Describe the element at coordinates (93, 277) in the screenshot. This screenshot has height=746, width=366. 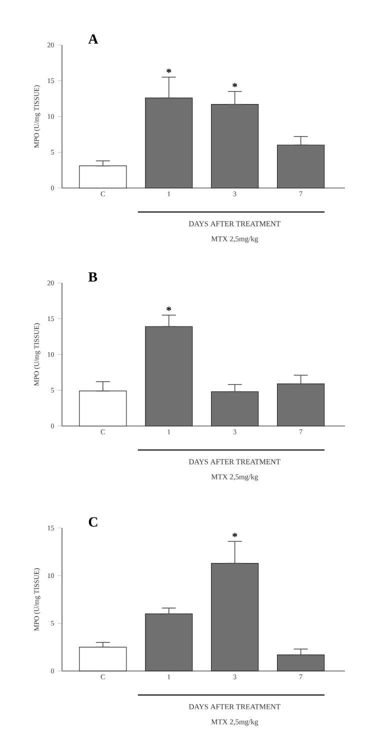
I see `chart-title: B` at that location.